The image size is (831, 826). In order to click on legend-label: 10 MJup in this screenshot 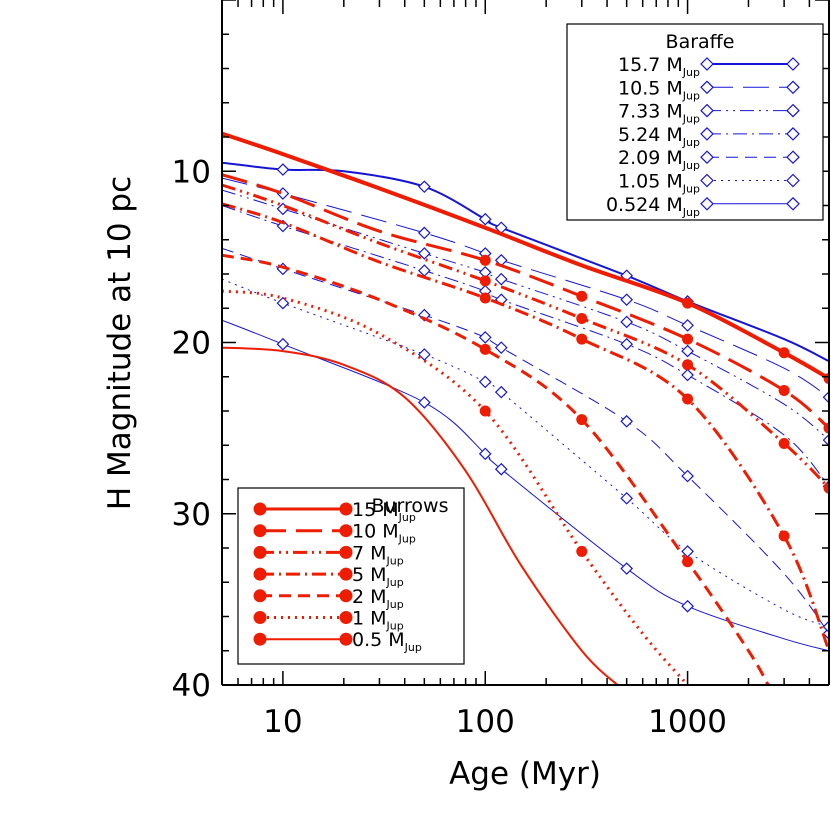, I will do `click(384, 533)`.